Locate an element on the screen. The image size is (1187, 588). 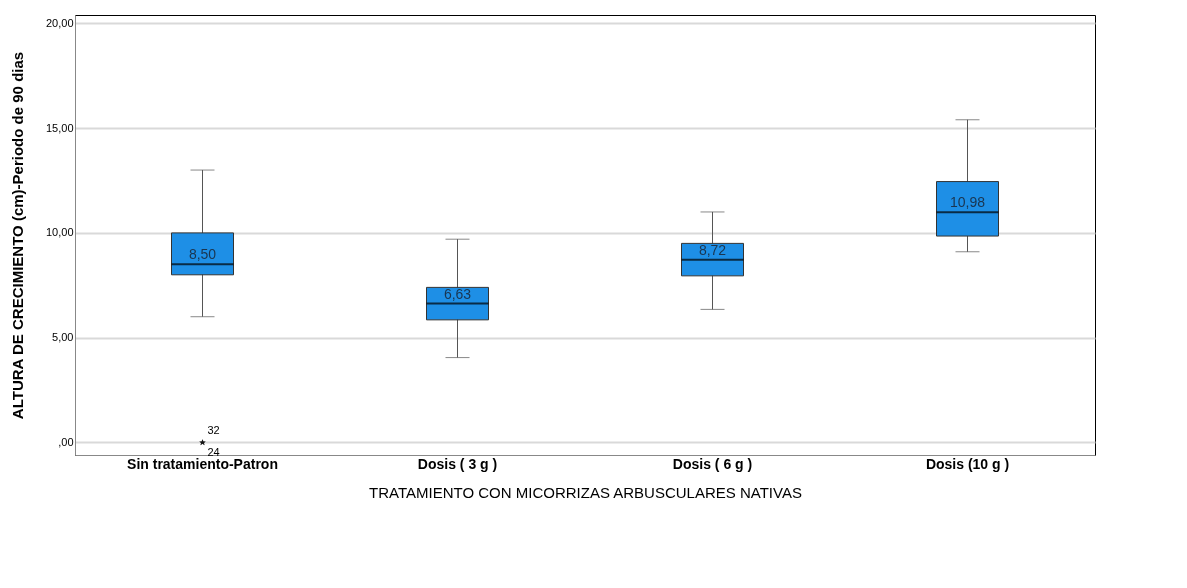
x-tick-label: Dosis ( 3 g ) is located at coordinates (457, 463).